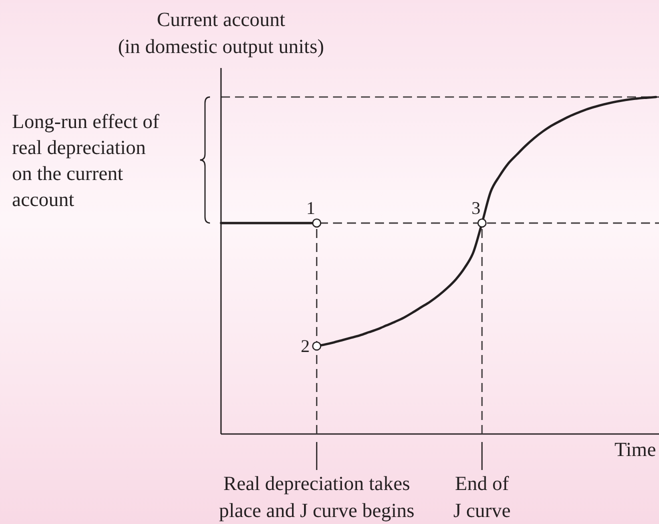  I want to click on x-tick-label: End of J curve, so click(482, 497).